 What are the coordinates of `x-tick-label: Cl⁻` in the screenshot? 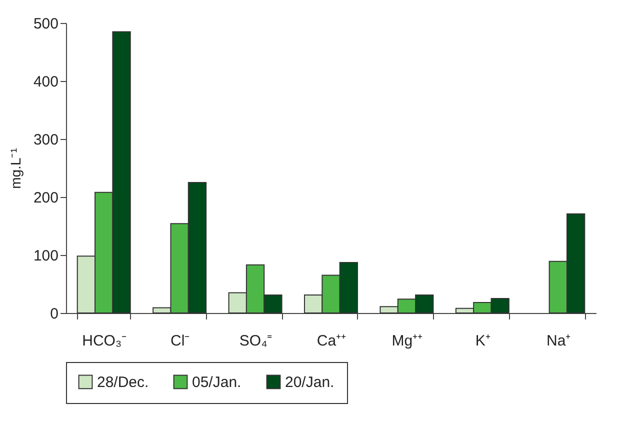 It's located at (180, 341).